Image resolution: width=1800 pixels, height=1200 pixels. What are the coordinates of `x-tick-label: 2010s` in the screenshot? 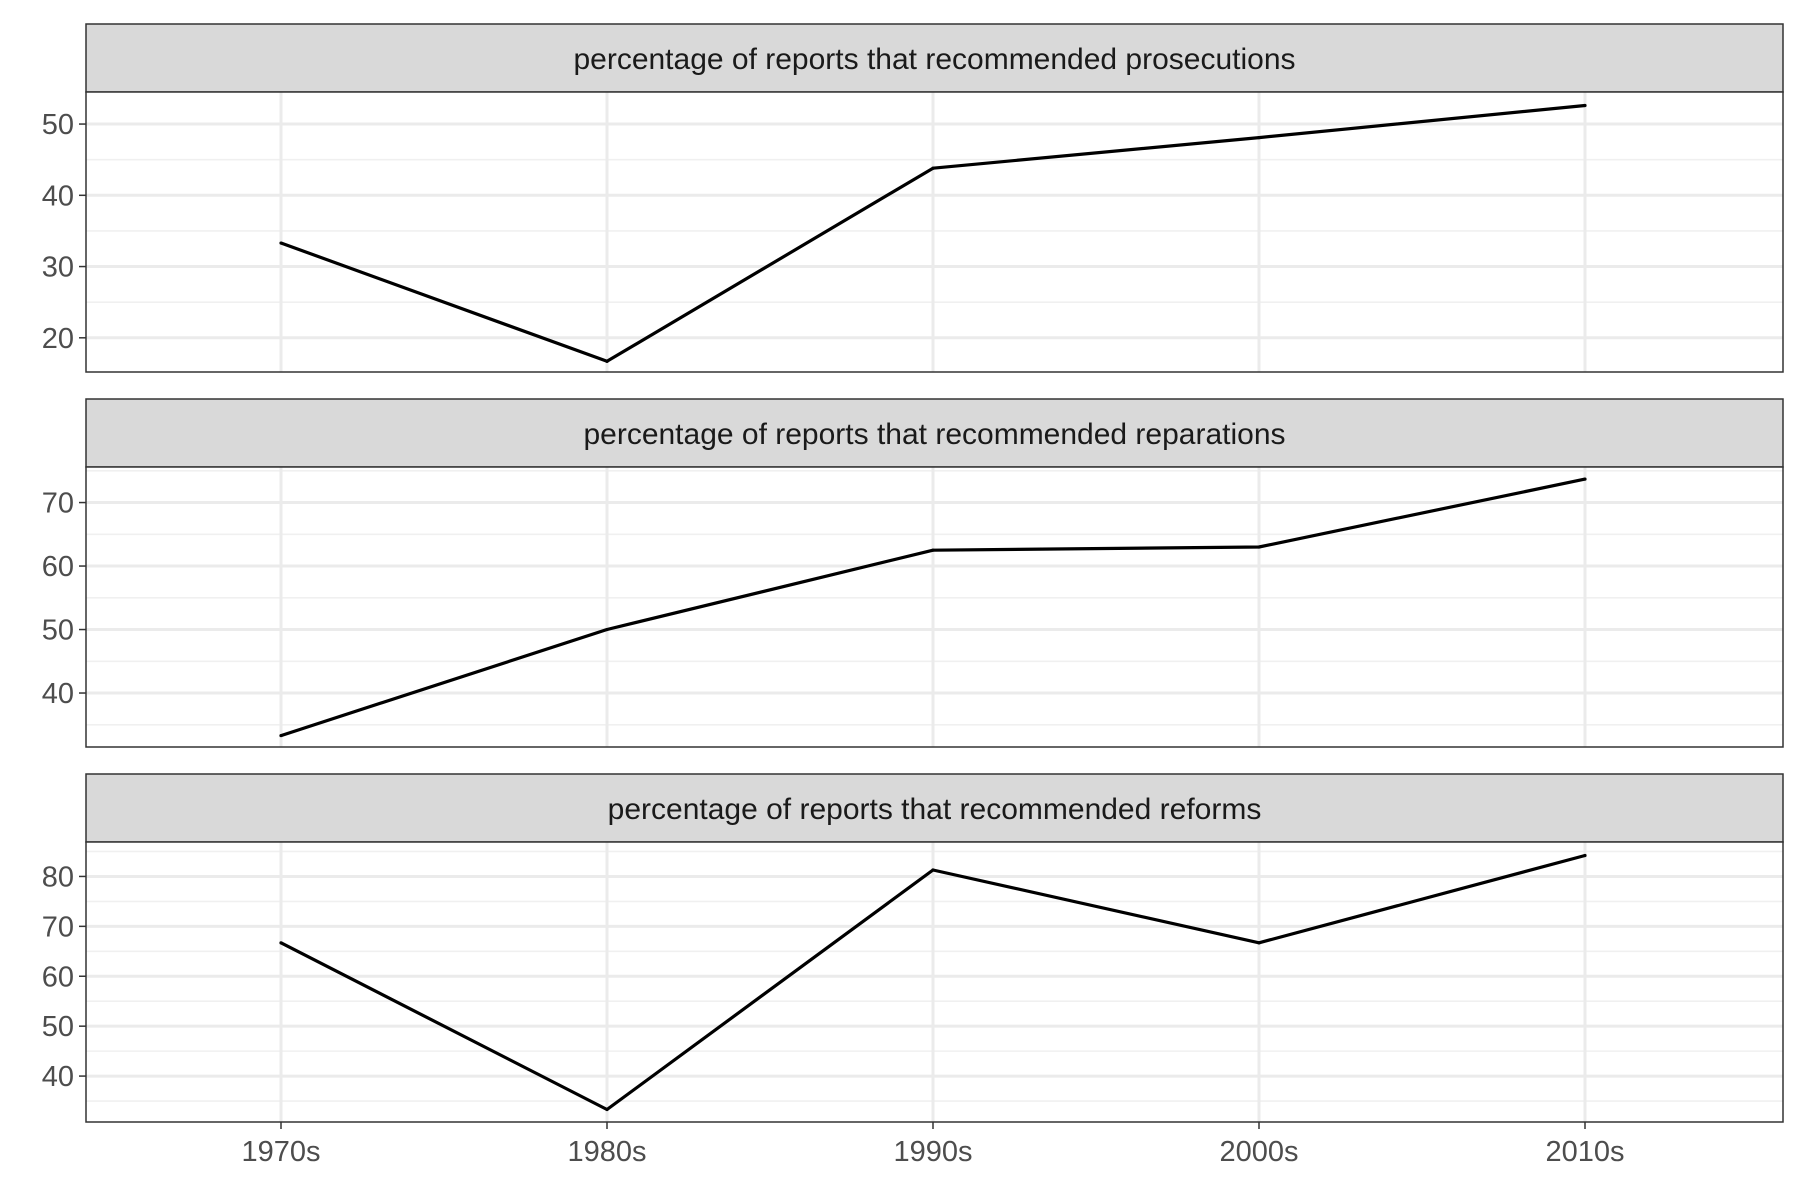 It's located at (1584, 1152).